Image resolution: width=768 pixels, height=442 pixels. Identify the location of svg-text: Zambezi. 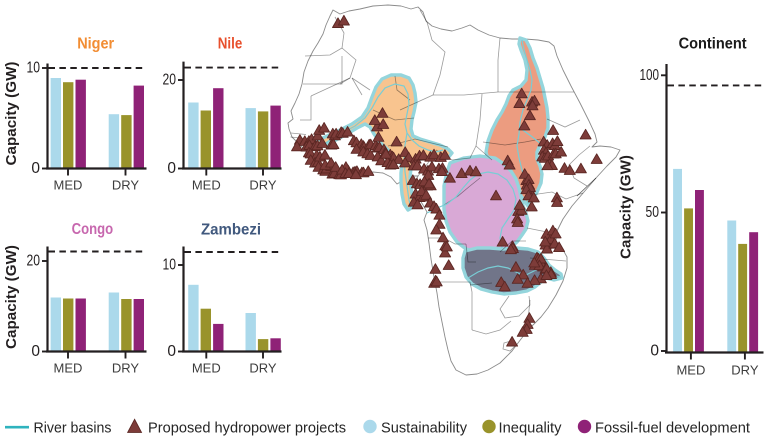
(231, 230).